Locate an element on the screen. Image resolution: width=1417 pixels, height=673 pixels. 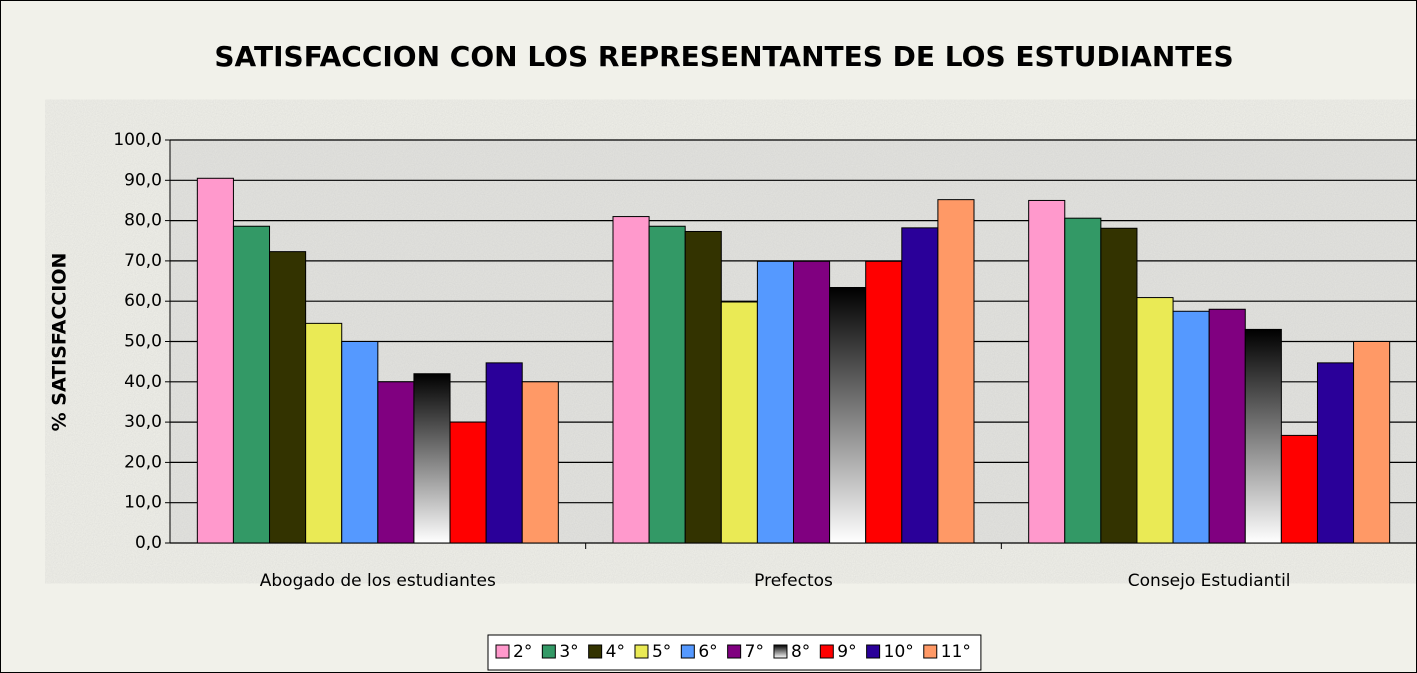
y-axis-label: % SATISFACCION is located at coordinates (60, 342).